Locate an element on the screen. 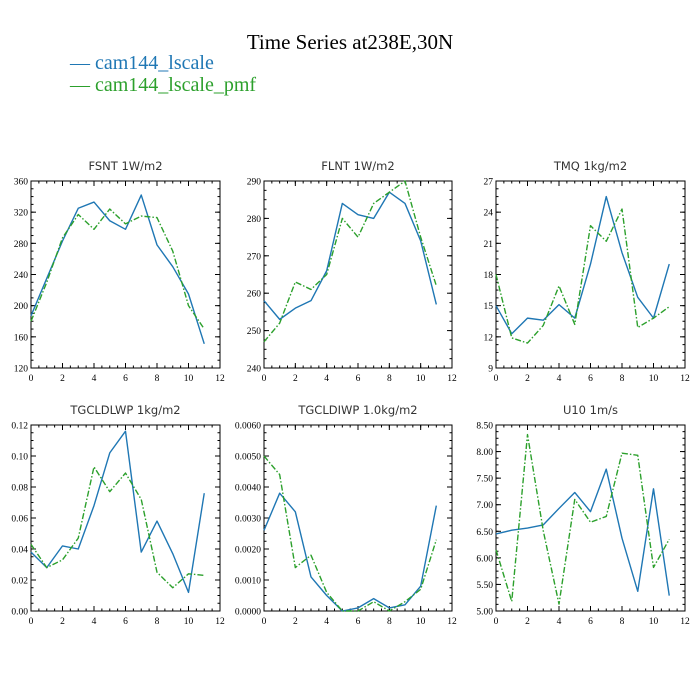  y-tick-label: 0.12 is located at coordinates (19, 427).